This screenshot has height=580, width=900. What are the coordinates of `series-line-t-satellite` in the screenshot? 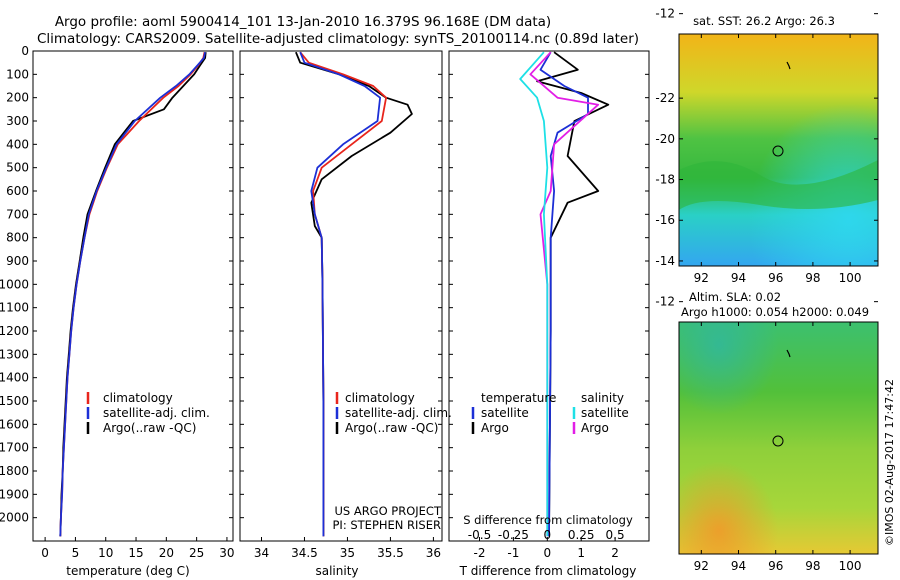 It's located at (564, 294).